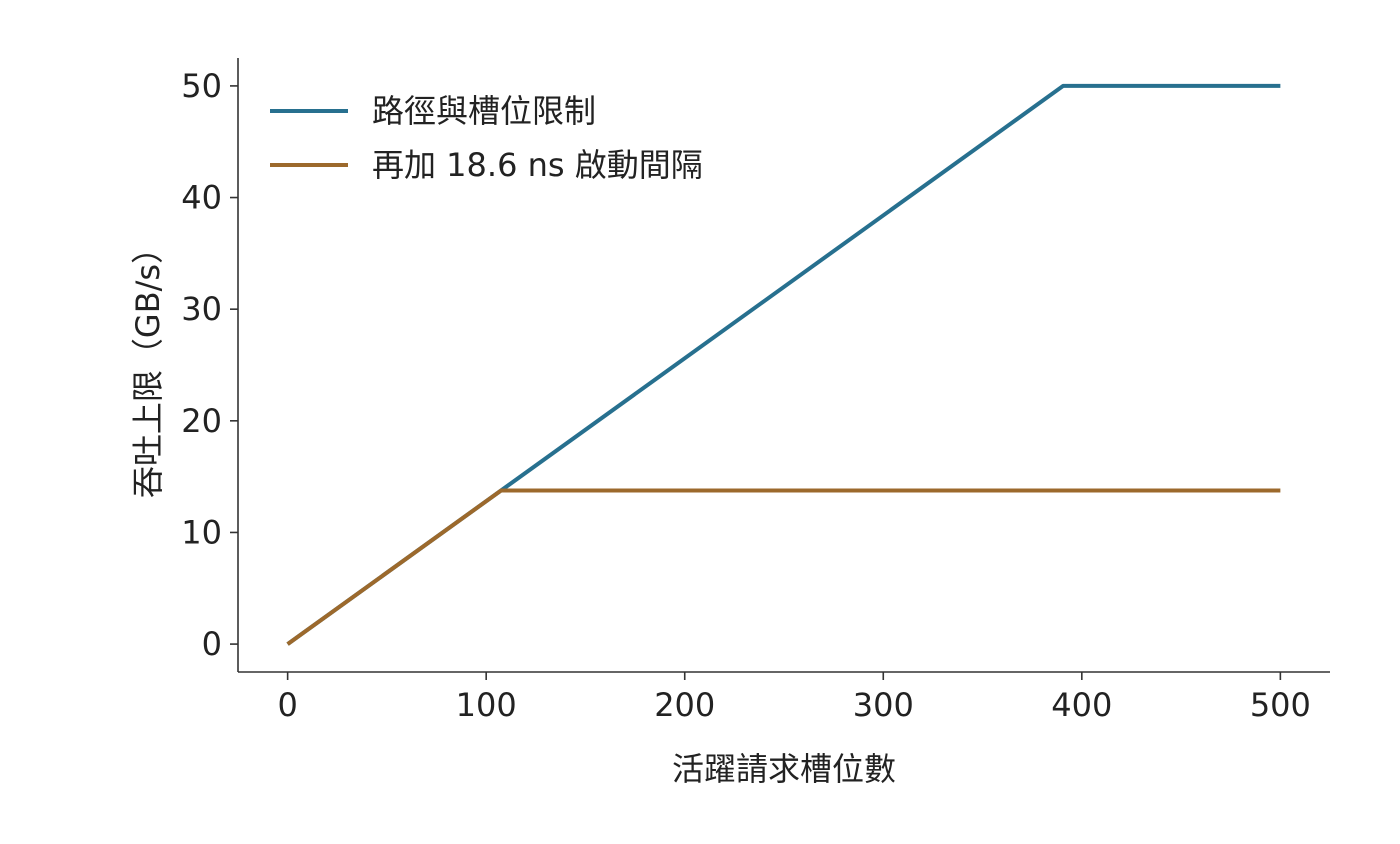 This screenshot has width=1400, height=844. Describe the element at coordinates (201, 421) in the screenshot. I see `y-tick-label: 20` at that location.